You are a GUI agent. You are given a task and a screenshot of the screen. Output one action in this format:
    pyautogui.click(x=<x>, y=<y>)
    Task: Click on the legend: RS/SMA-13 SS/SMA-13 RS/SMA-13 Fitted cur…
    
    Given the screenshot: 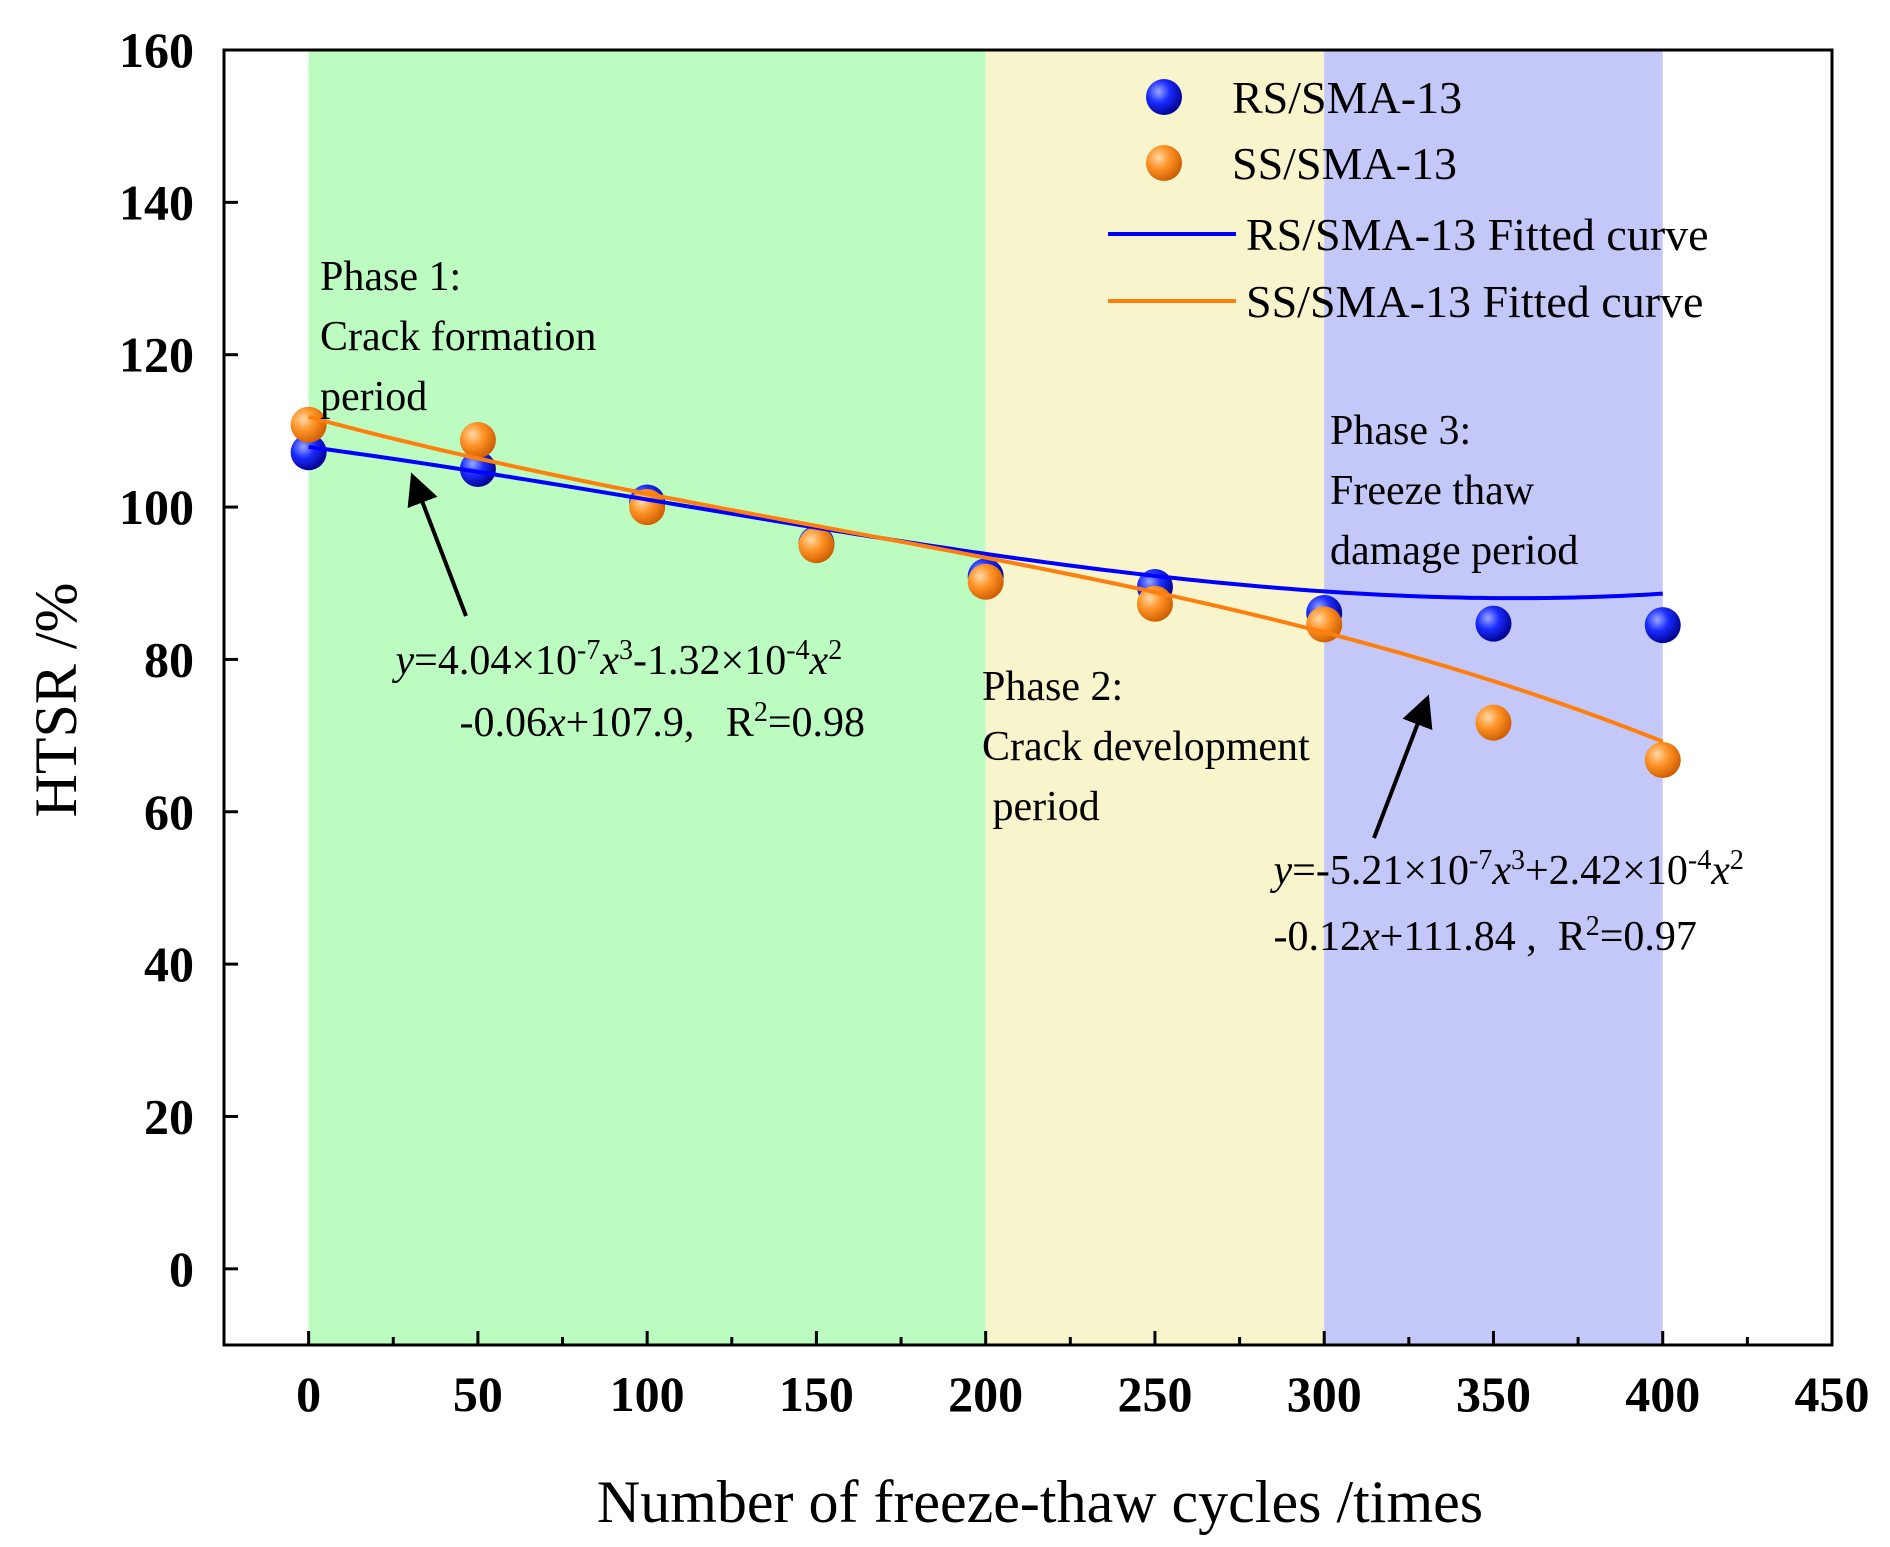 What is the action you would take?
    pyautogui.click(x=1408, y=199)
    